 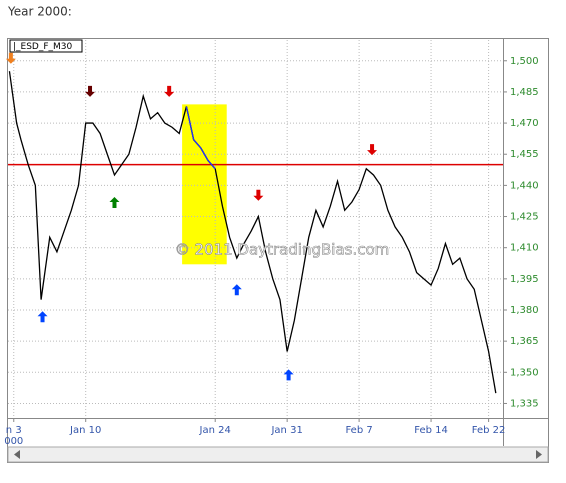 I want to click on y-tick-label: 1,395, so click(x=524, y=279).